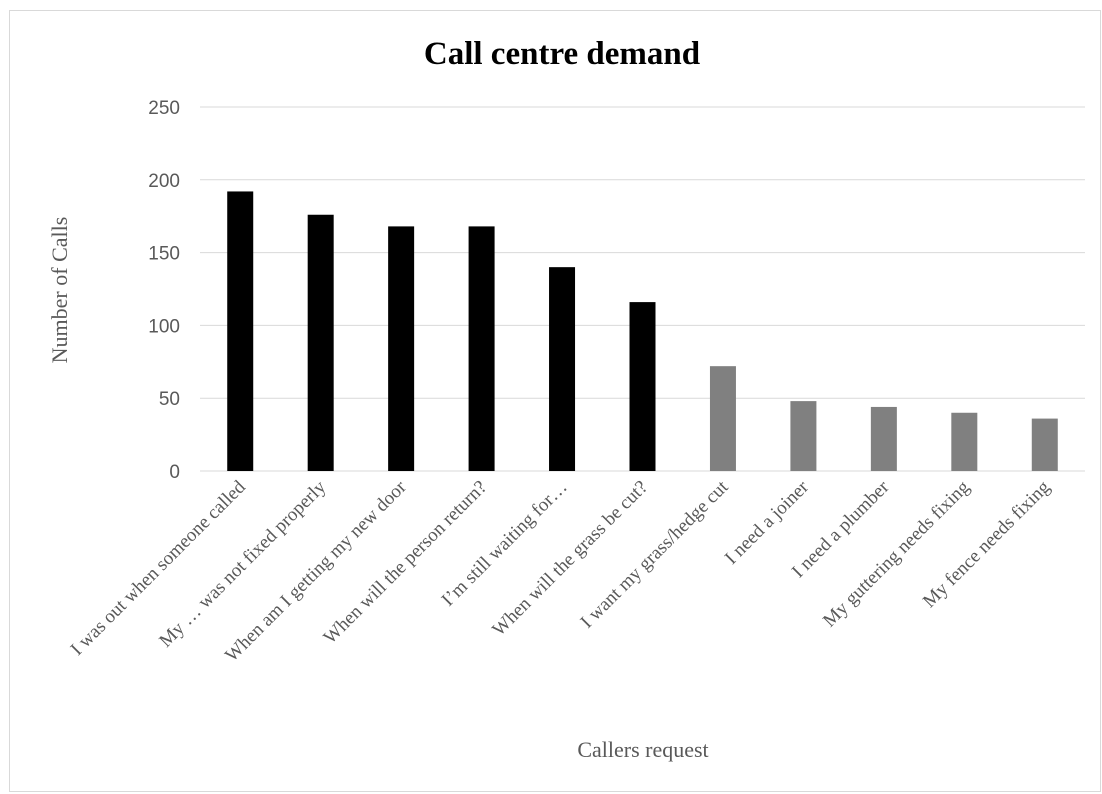  What do you see at coordinates (570, 559) in the screenshot?
I see `x-tick-label: When will the grass be cut?` at bounding box center [570, 559].